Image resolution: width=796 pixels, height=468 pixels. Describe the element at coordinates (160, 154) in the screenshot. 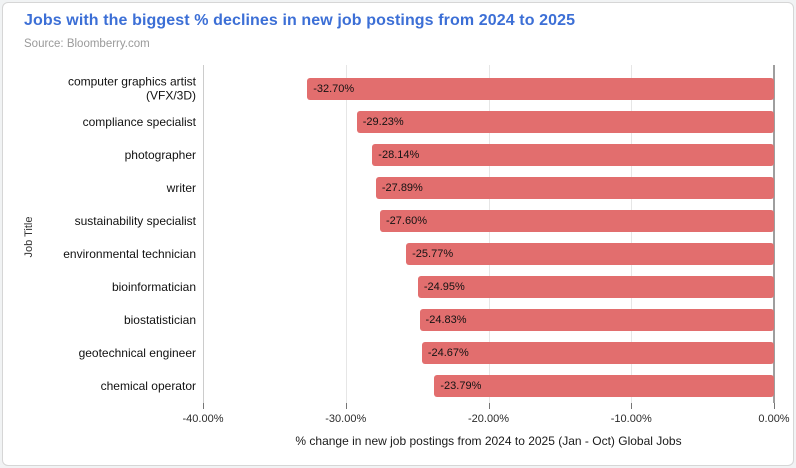

I see `category-label: photographer` at that location.